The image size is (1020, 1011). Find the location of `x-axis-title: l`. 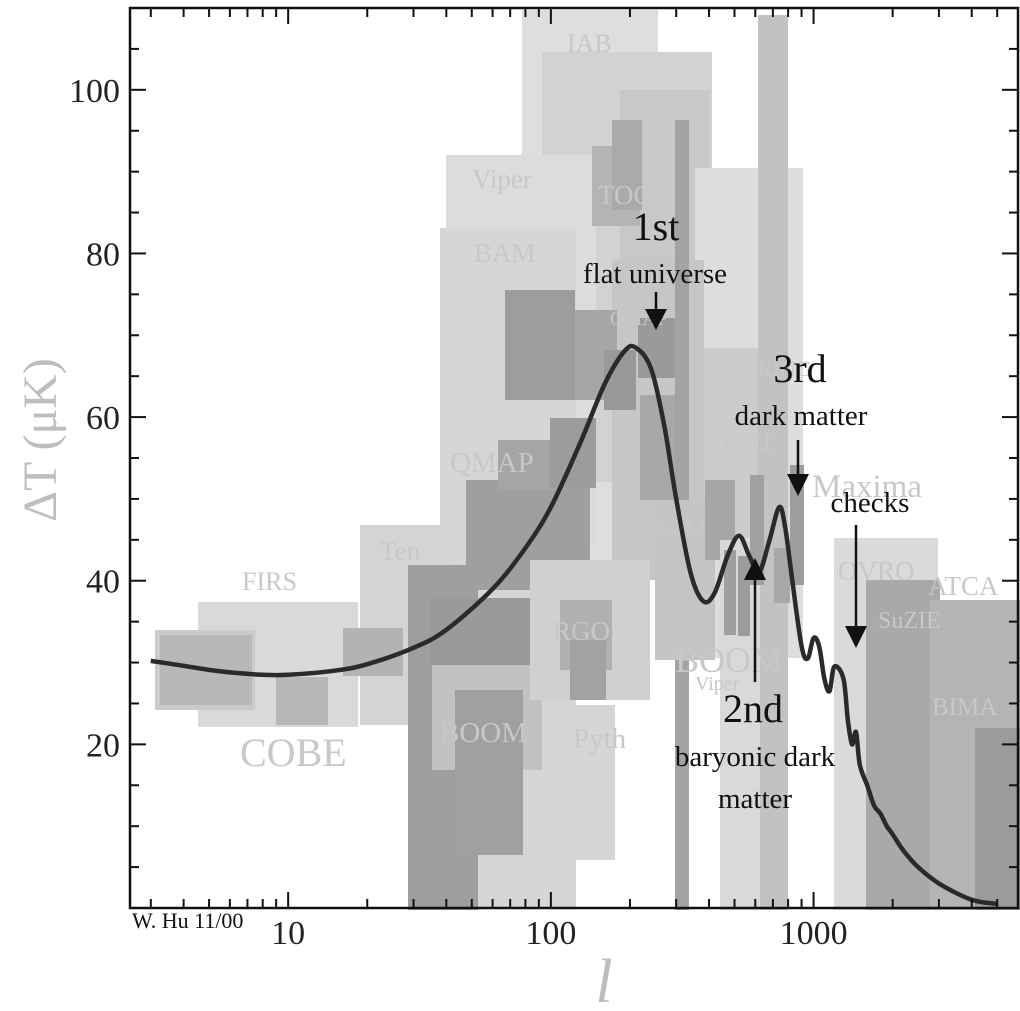

x-axis-title: l is located at coordinates (603, 979).